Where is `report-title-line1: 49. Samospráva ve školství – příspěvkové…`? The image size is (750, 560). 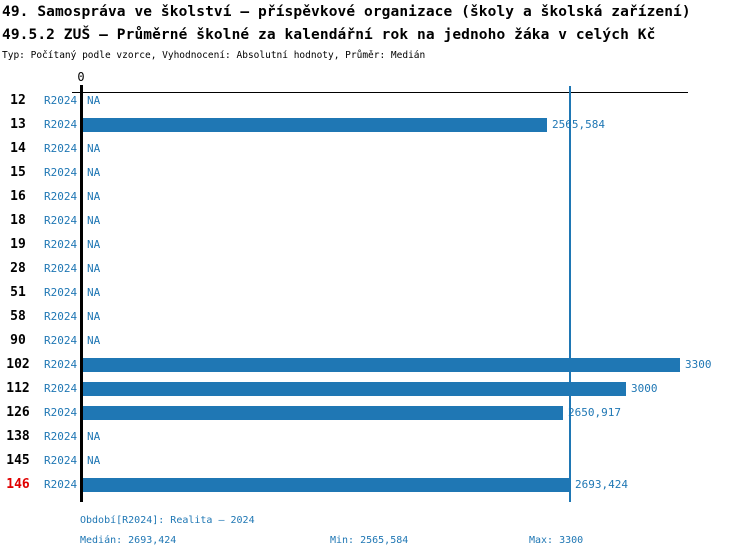
report-title-line1: 49. Samospráva ve školství – příspěvkové… is located at coordinates (346, 12).